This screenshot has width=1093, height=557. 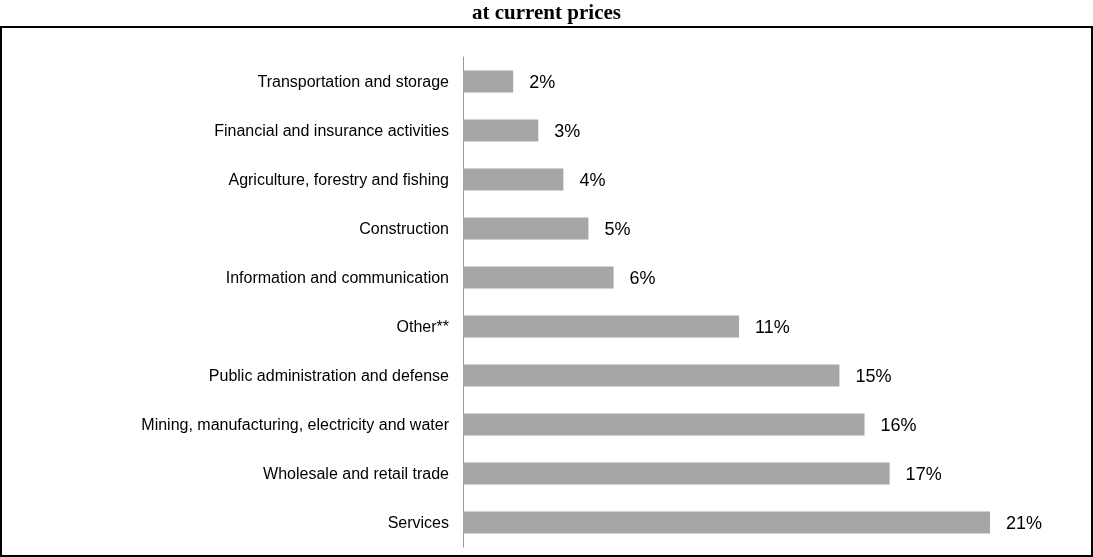 I want to click on y-tick-label: Other**, so click(x=422, y=326).